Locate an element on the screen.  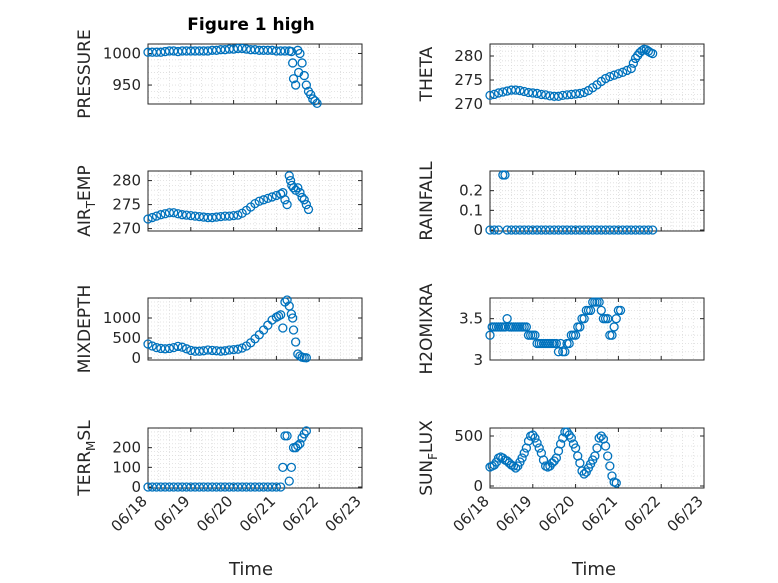
x-tick-label: 06/19 is located at coordinates (171, 513).